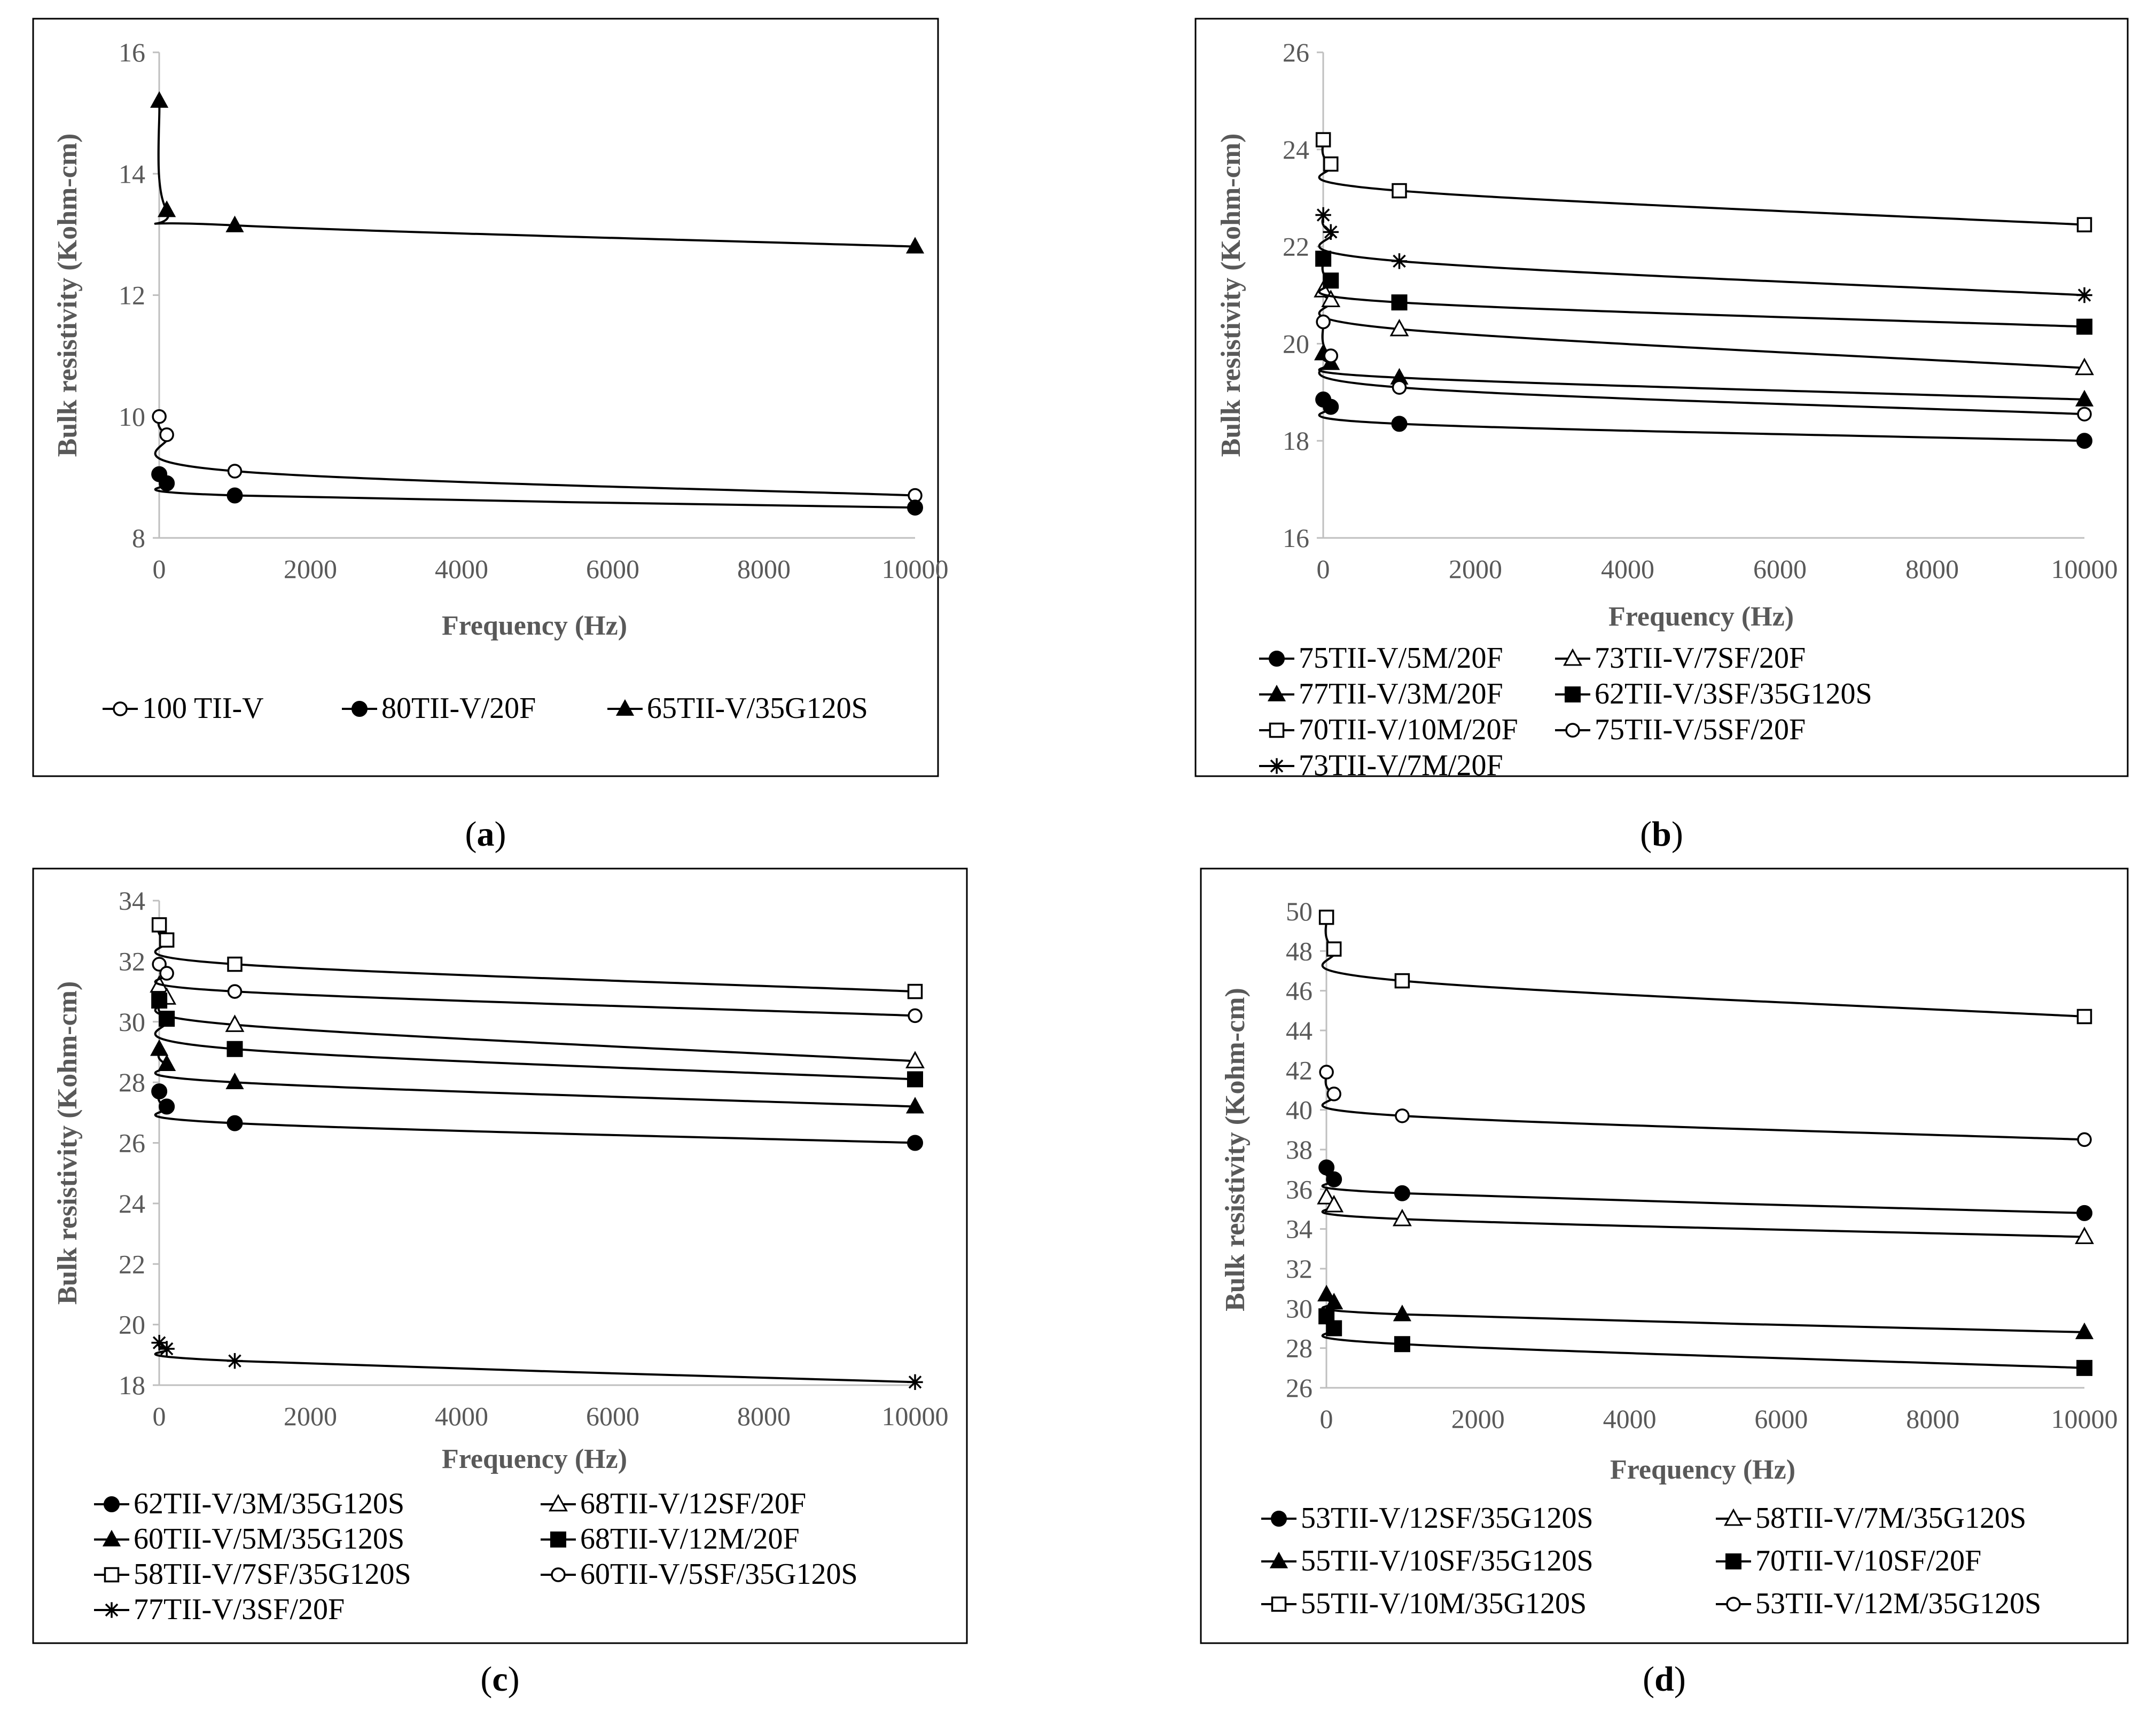 Image resolution: width=2156 pixels, height=1719 pixels. What do you see at coordinates (534, 1459) in the screenshot?
I see `panel-c-x-axis-title: Frequency (Hz)` at bounding box center [534, 1459].